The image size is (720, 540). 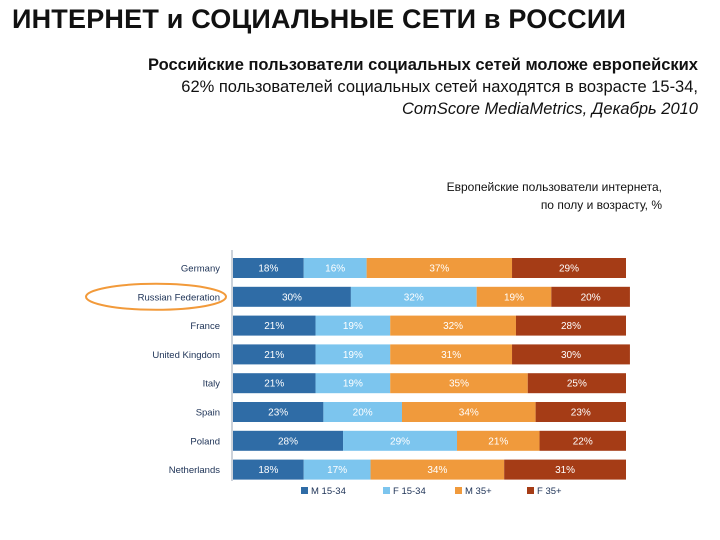 What do you see at coordinates (179, 297) in the screenshot?
I see `tick-label-russian-federation: Russian Federation` at bounding box center [179, 297].